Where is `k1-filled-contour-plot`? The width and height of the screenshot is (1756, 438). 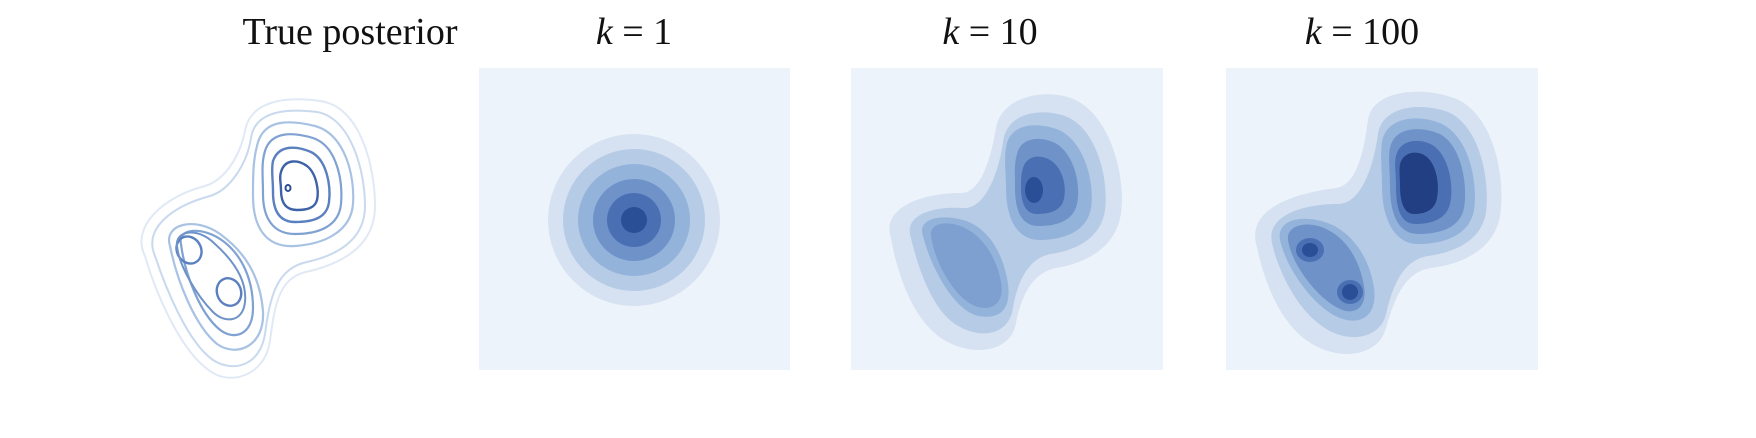
k1-filled-contour-plot is located at coordinates (634, 219).